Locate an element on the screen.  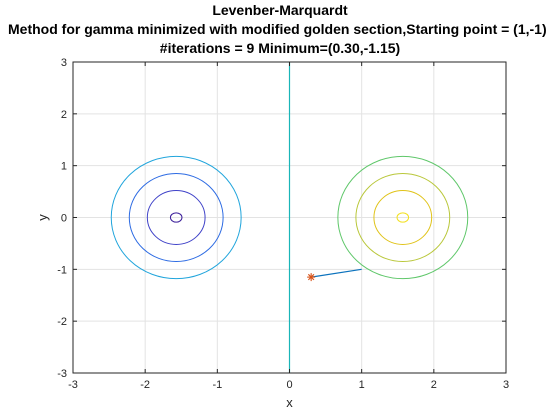
iteration-path is located at coordinates (336, 273).